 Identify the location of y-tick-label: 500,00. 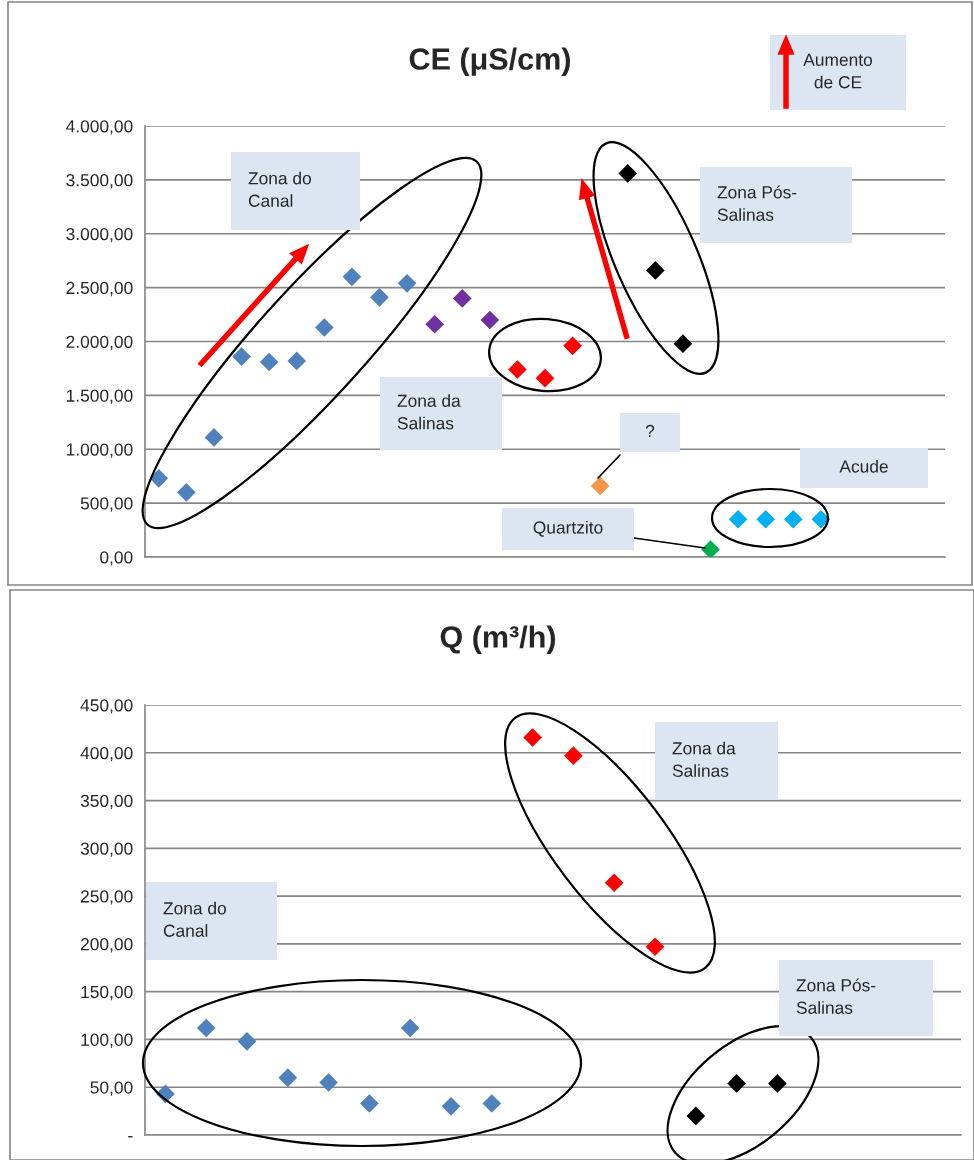
(106, 504).